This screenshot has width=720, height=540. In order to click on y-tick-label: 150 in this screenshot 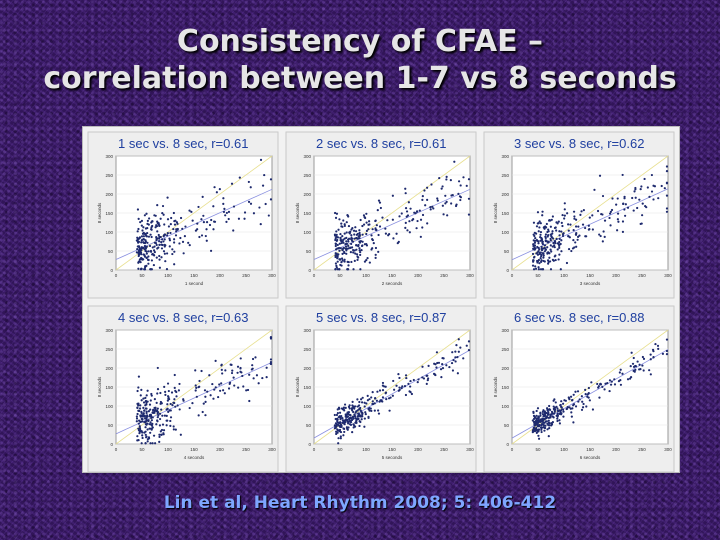, I will do `click(109, 387)`.